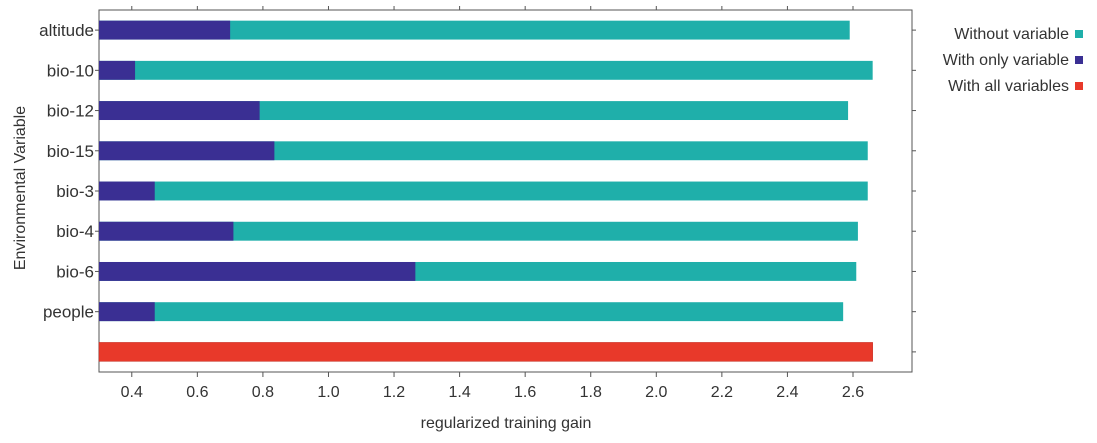  What do you see at coordinates (525, 392) in the screenshot?
I see `x-tick-label: 1.6` at bounding box center [525, 392].